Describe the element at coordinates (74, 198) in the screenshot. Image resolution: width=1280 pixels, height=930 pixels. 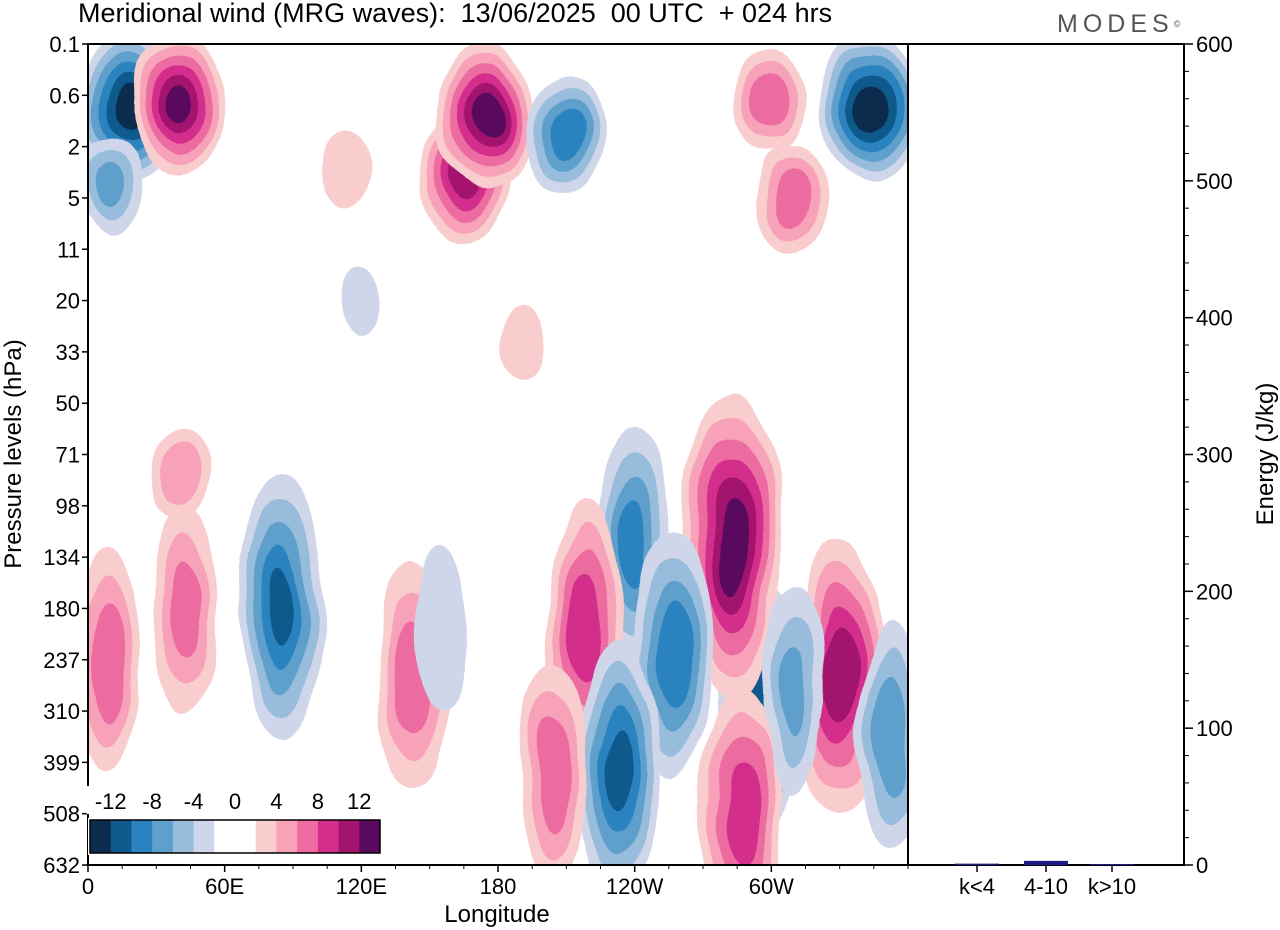
I see `y-tick-label: 5` at that location.